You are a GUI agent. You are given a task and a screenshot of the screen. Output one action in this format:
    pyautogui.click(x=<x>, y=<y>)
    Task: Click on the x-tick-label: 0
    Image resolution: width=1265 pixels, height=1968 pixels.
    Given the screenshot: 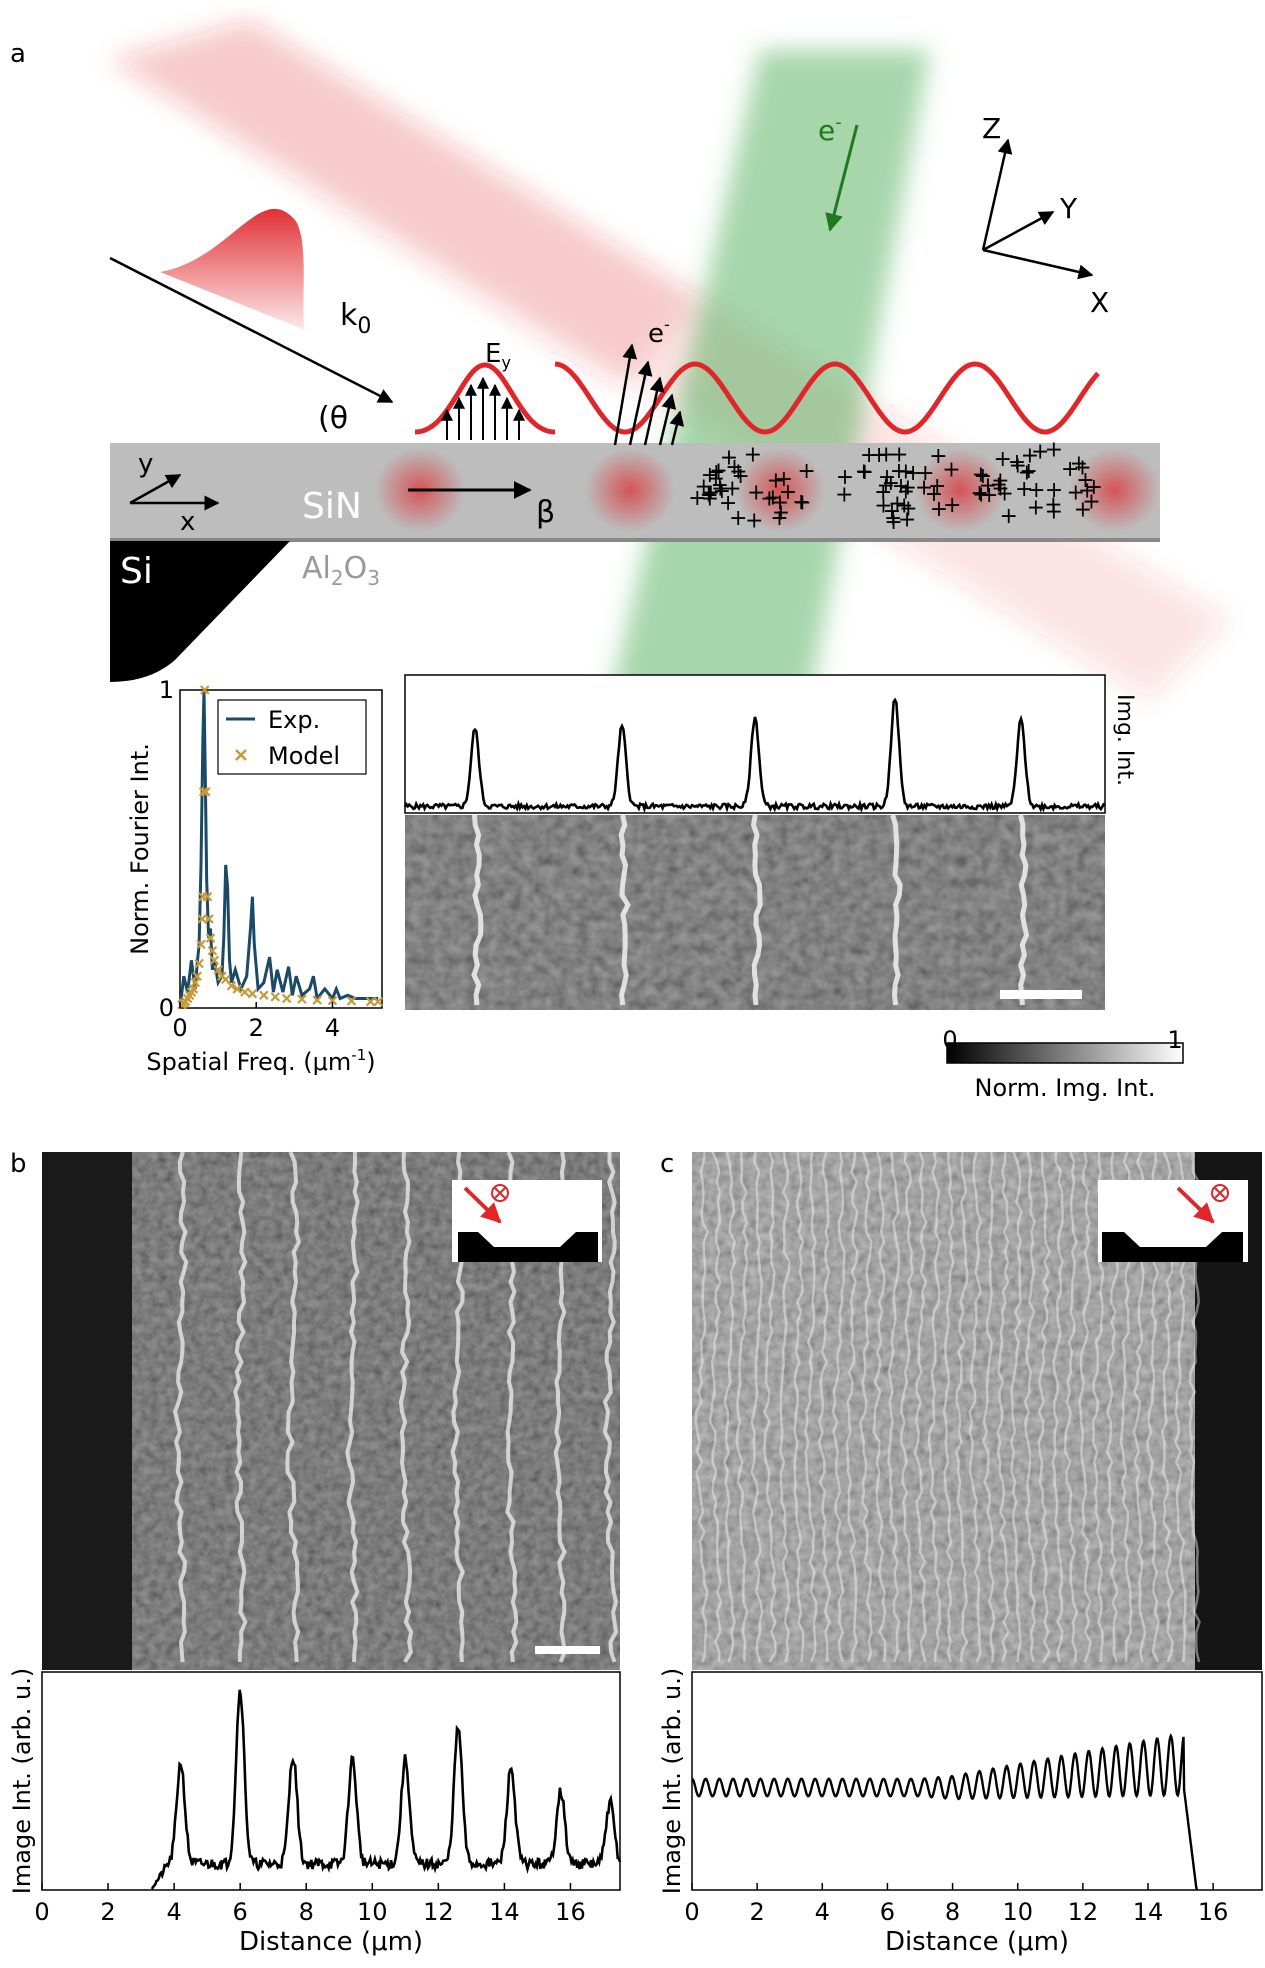 What is the action you would take?
    pyautogui.click(x=41, y=1912)
    